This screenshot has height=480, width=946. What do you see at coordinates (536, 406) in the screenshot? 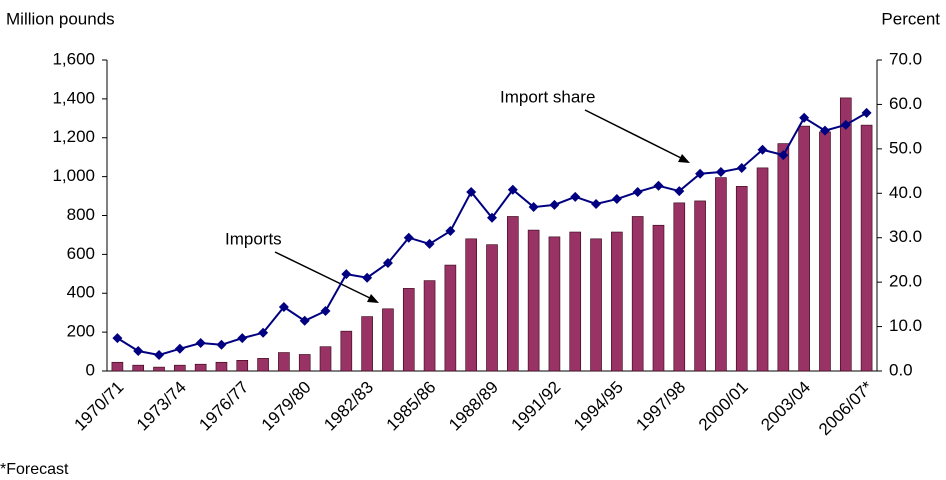
I see `x-tick-label: 1991/92` at bounding box center [536, 406].